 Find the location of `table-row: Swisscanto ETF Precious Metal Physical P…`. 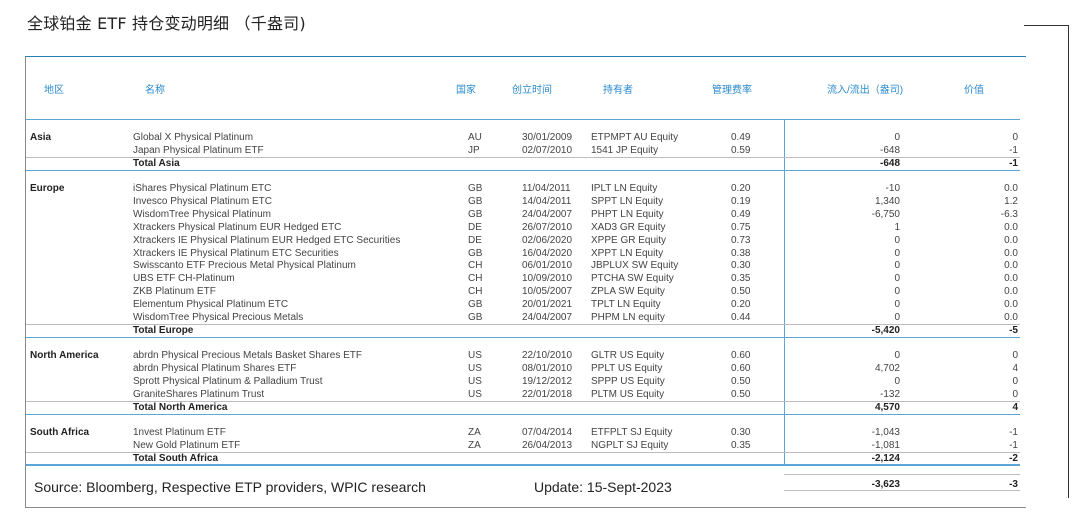

table-row: Swisscanto ETF Precious Metal Physical P… is located at coordinates (540, 265).